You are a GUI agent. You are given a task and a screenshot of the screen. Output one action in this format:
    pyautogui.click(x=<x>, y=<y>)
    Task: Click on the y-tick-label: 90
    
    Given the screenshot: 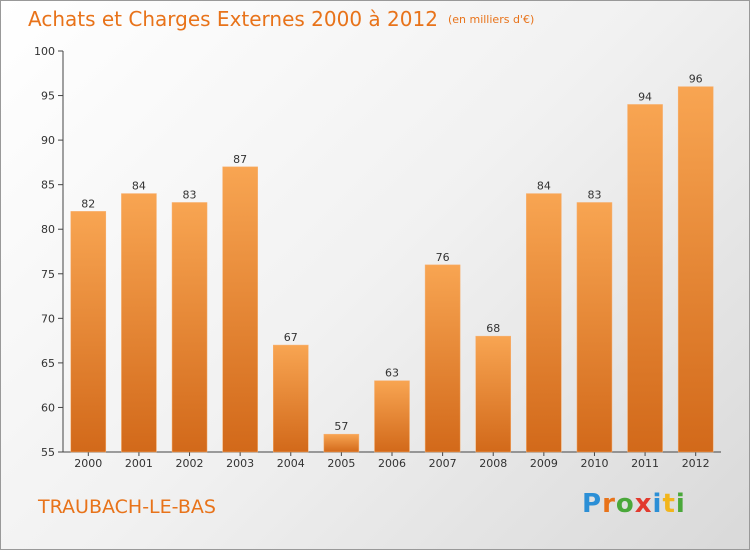 What is the action you would take?
    pyautogui.click(x=48, y=140)
    